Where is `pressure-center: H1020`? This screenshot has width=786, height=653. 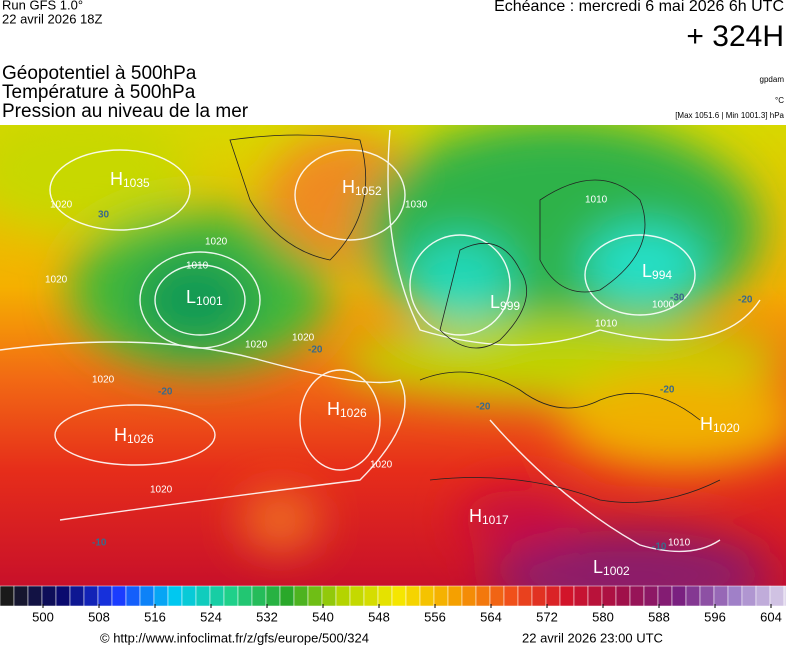
pressure-center: H1020 is located at coordinates (720, 424).